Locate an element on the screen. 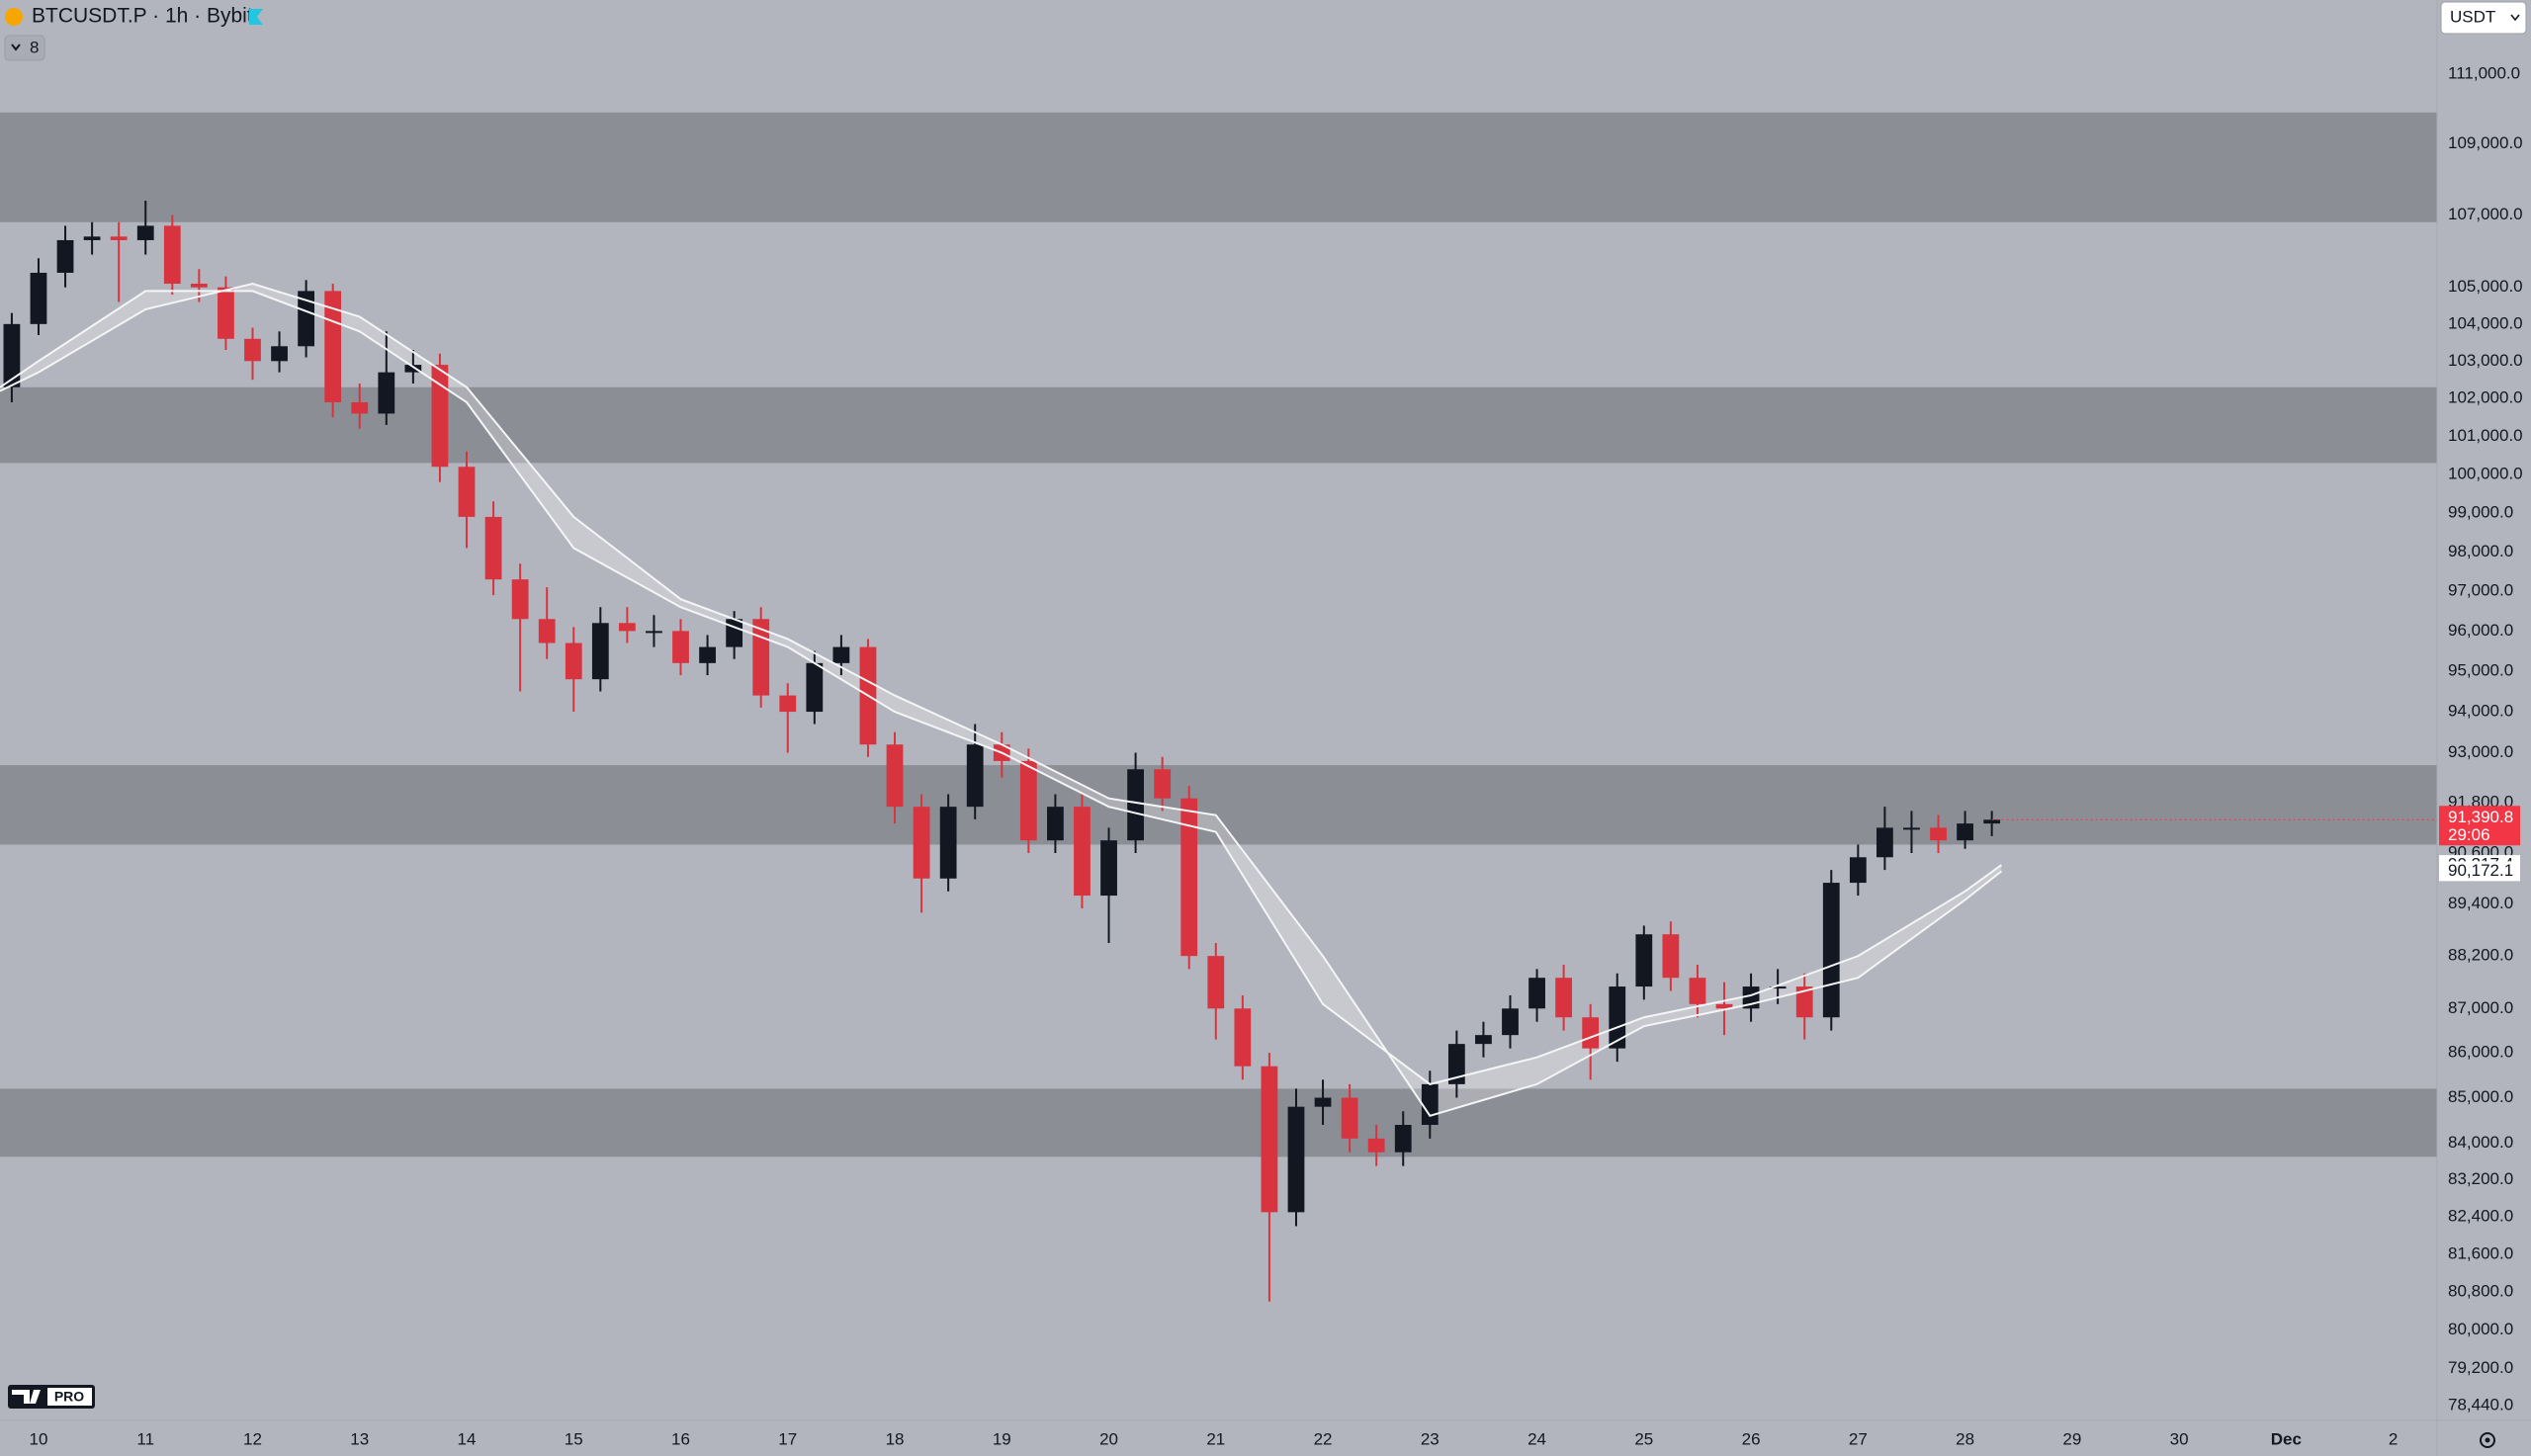 The width and height of the screenshot is (2531, 1456). logo-badge: PRO is located at coordinates (69, 1397).